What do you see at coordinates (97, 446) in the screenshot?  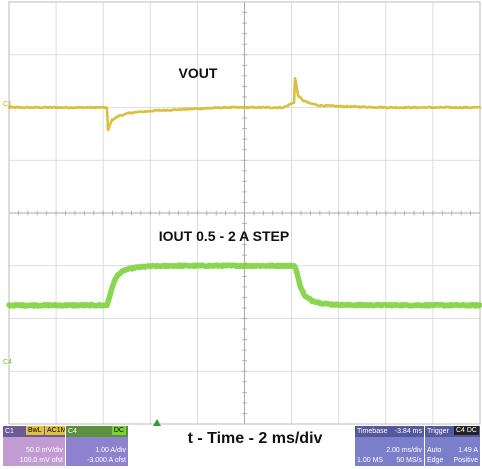 I see `ch4-info-box: C4 DC 1.00 A/div -3.000 A ofst` at bounding box center [97, 446].